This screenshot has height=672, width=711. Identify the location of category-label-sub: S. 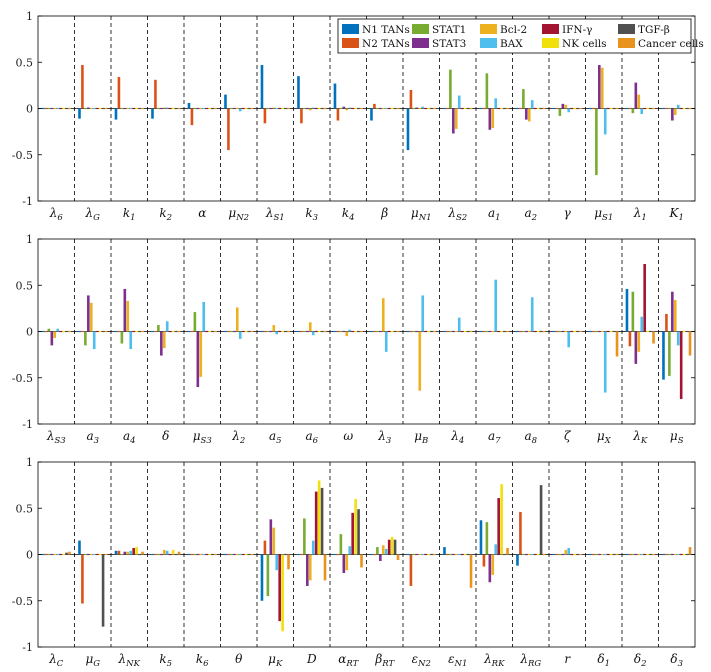
(681, 441).